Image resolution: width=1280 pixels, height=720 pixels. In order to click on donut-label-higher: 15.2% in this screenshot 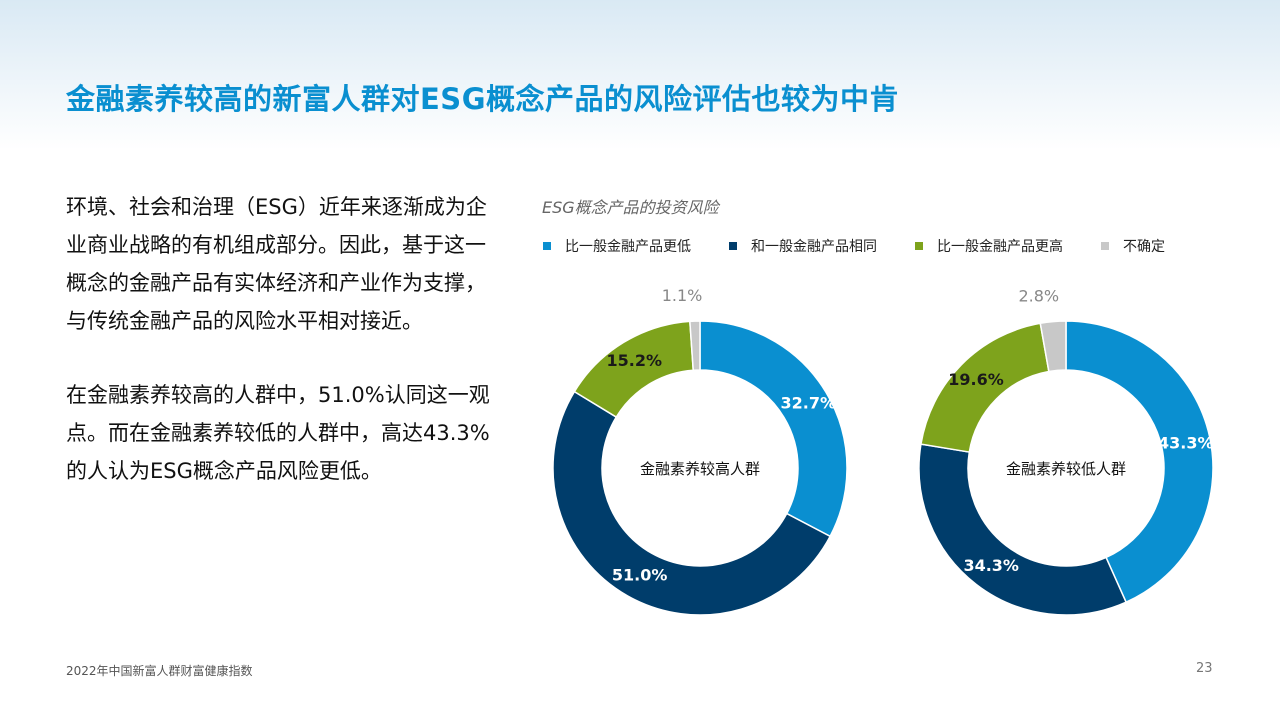, I will do `click(634, 360)`.